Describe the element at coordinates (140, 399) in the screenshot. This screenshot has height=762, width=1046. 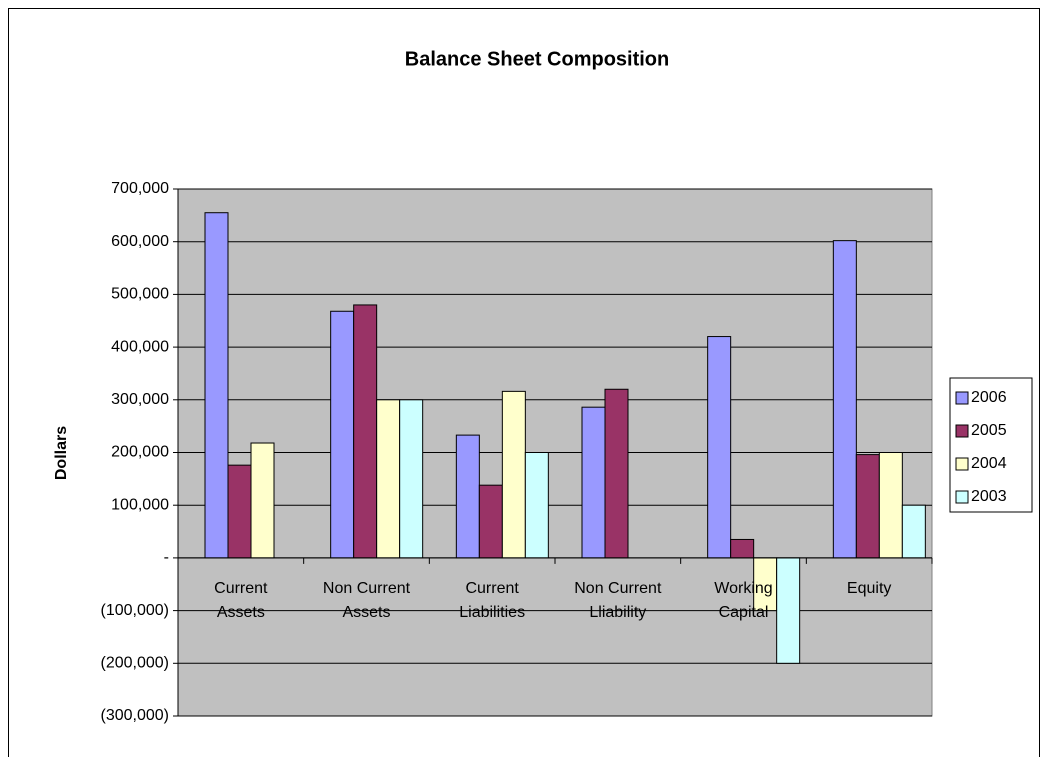
I see `y-tick-label: 300,000` at that location.